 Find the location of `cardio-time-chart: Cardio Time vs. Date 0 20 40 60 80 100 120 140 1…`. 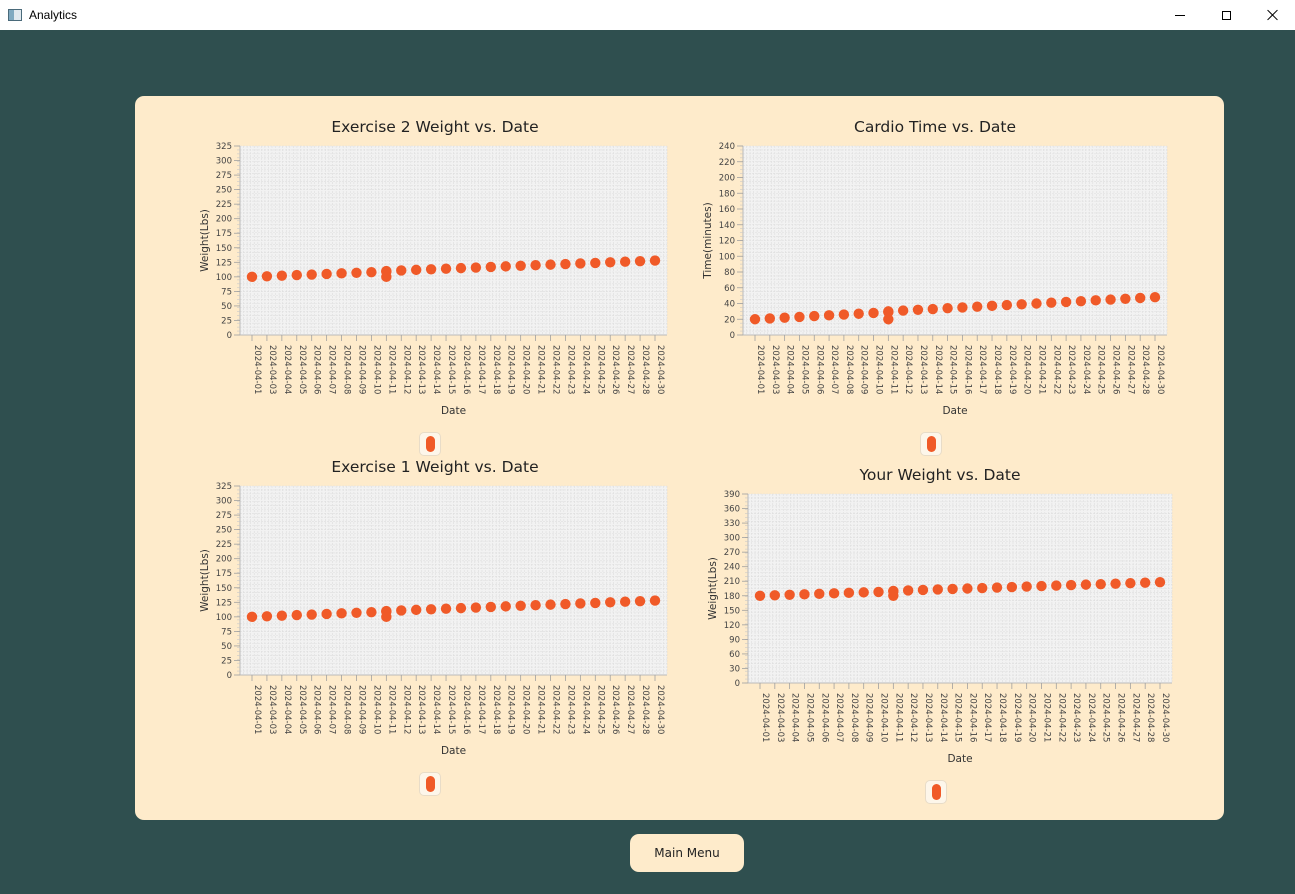

cardio-time-chart: Cardio Time vs. Date 0 20 40 60 80 100 120 140 1… is located at coordinates (935, 289).